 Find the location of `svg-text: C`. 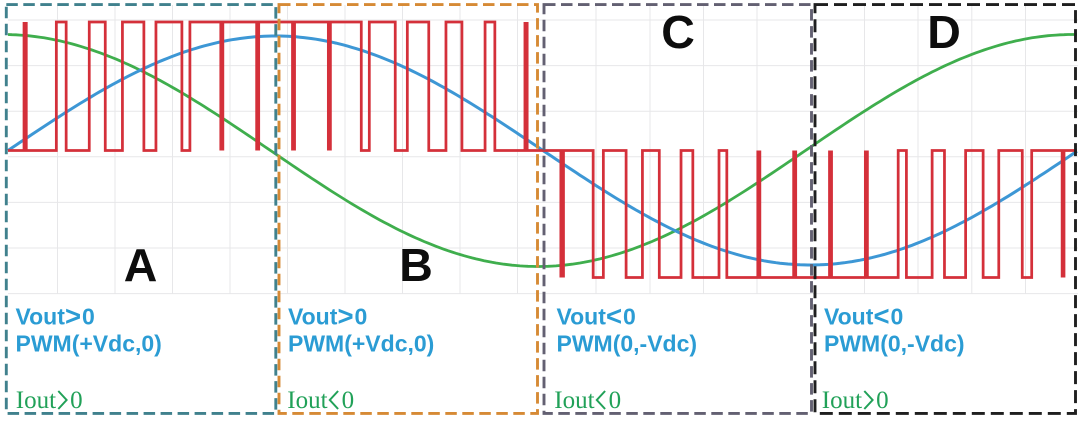

svg-text: C is located at coordinates (678, 32).